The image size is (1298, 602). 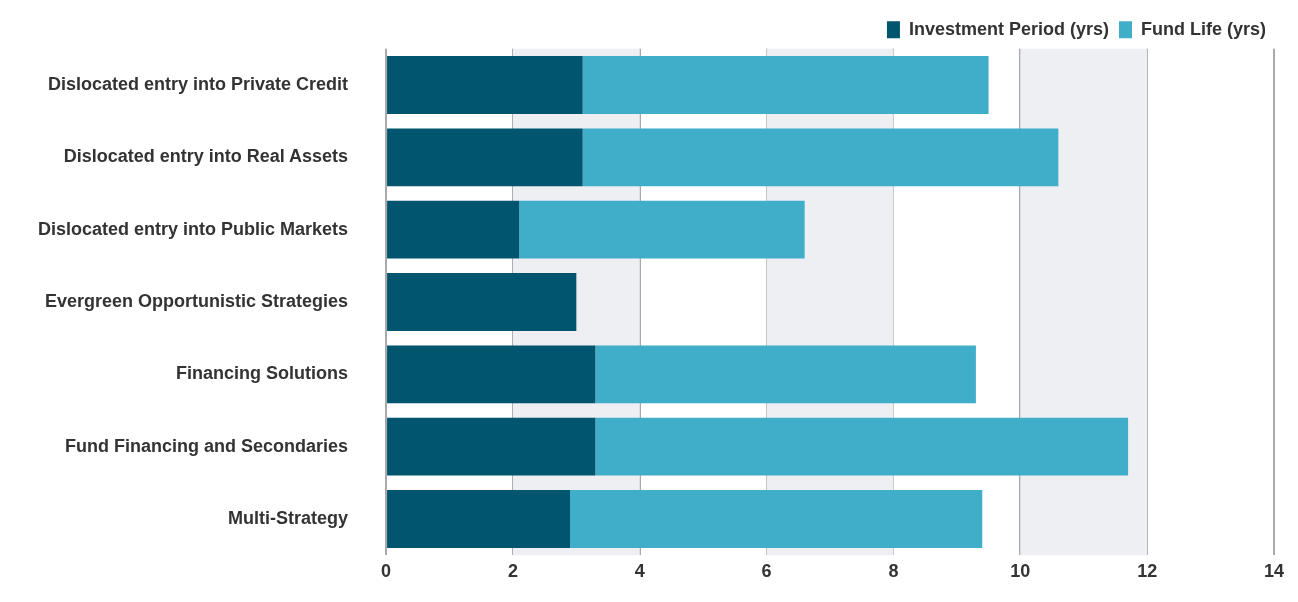 I want to click on y-tick-label: Multi-Strategy, so click(x=288, y=518).